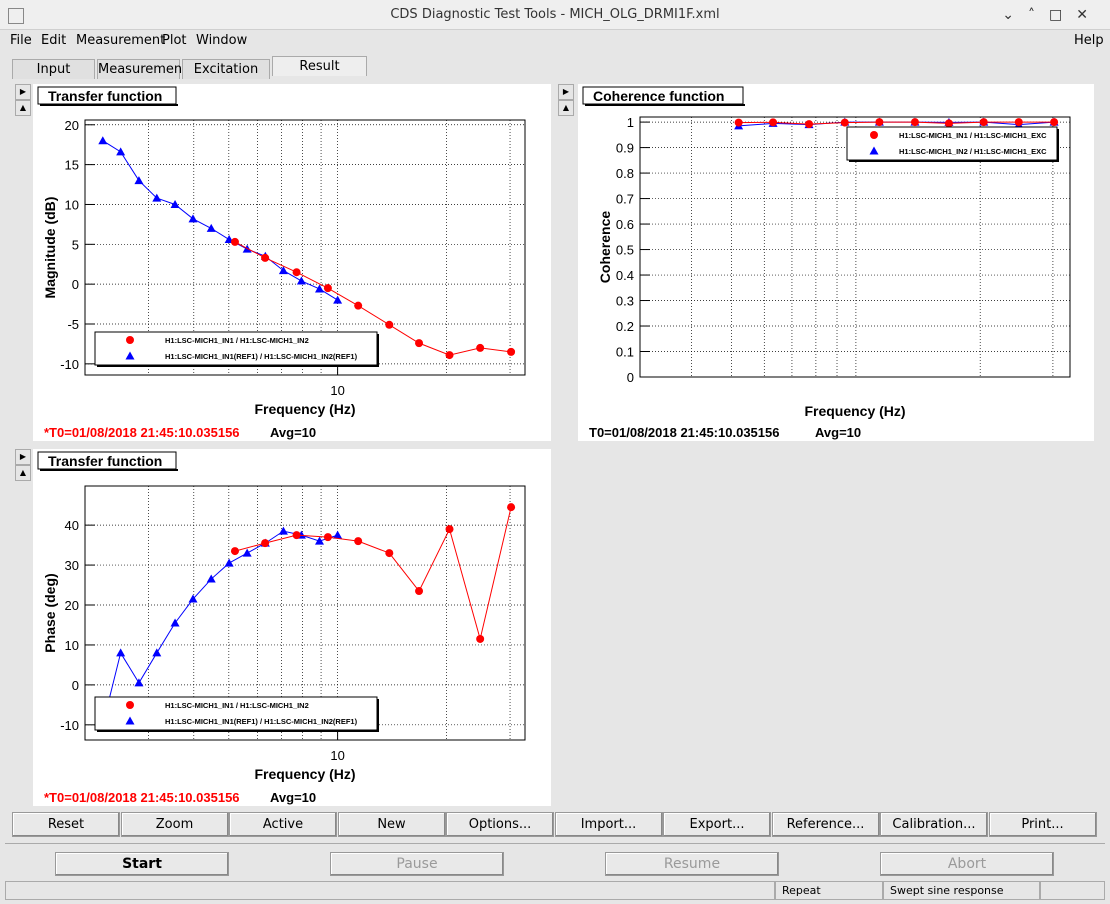 The image size is (1110, 904). What do you see at coordinates (142, 864) in the screenshot?
I see `control-button: Start` at bounding box center [142, 864].